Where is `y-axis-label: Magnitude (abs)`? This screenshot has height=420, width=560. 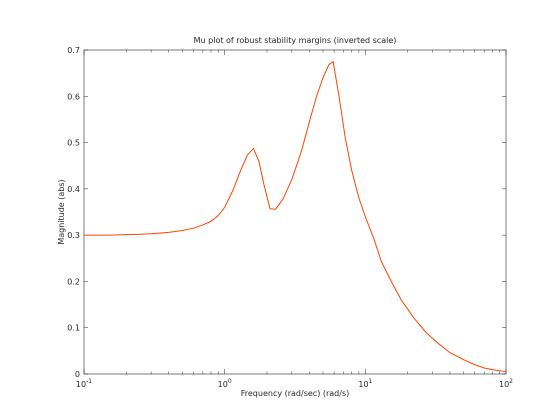 y-axis-label: Magnitude (abs) is located at coordinates (61, 211).